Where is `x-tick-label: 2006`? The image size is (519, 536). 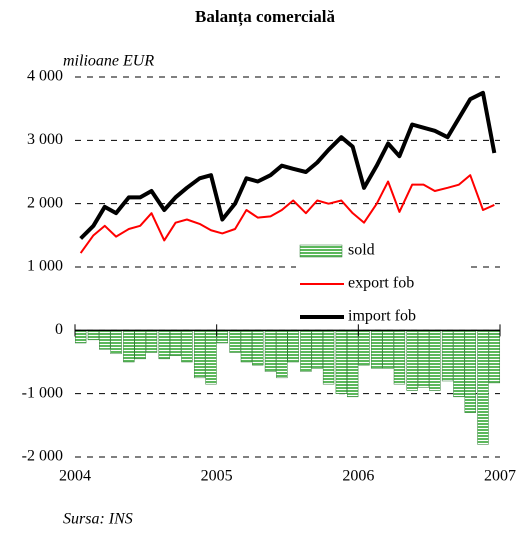 x-tick-label: 2006 is located at coordinates (358, 476).